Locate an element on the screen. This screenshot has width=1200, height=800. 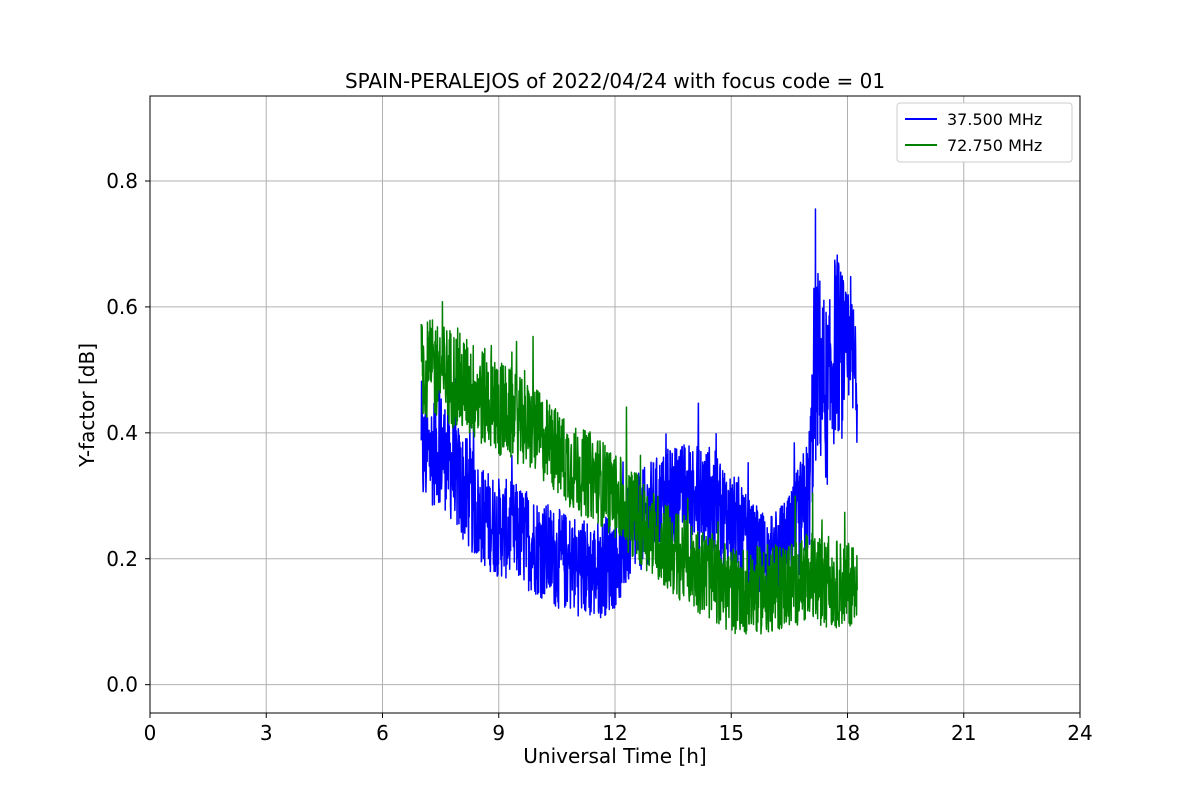
legend-label: 37.500 MHz is located at coordinates (994, 119).